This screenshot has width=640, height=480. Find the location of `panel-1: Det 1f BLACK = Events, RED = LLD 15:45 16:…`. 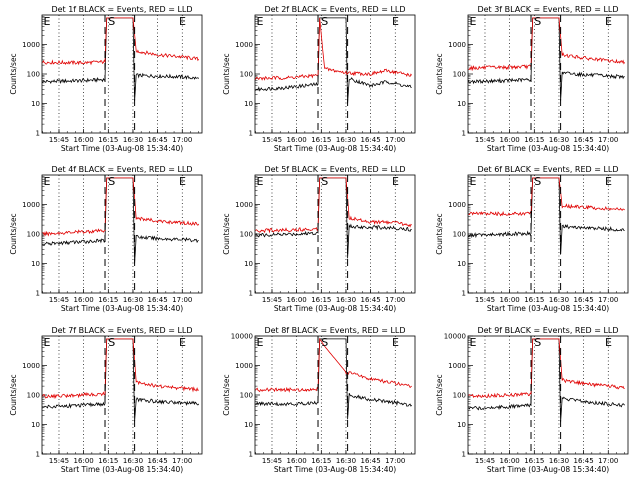

panel-1: Det 1f BLACK = Events, RED = LLD 15:45 16:… is located at coordinates (106, 79).